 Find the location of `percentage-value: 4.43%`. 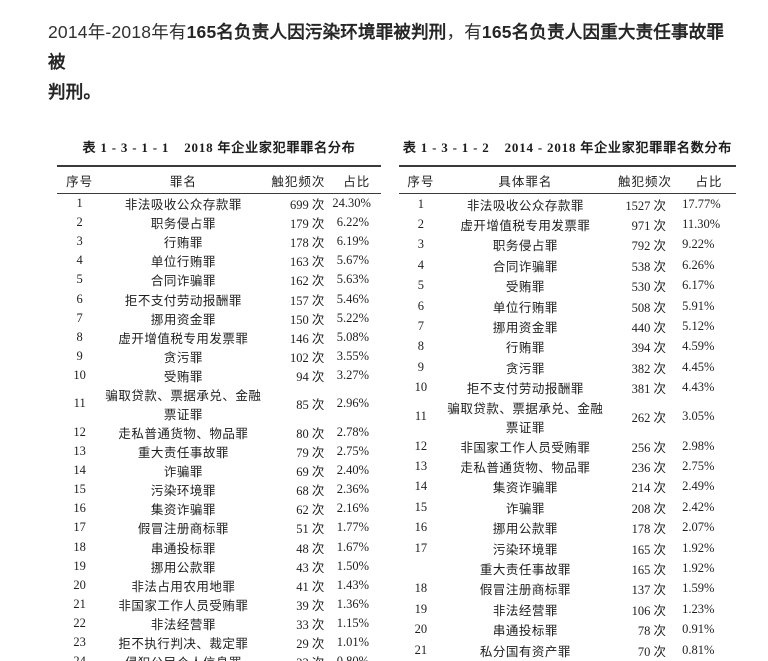

percentage-value: 4.43% is located at coordinates (698, 387).